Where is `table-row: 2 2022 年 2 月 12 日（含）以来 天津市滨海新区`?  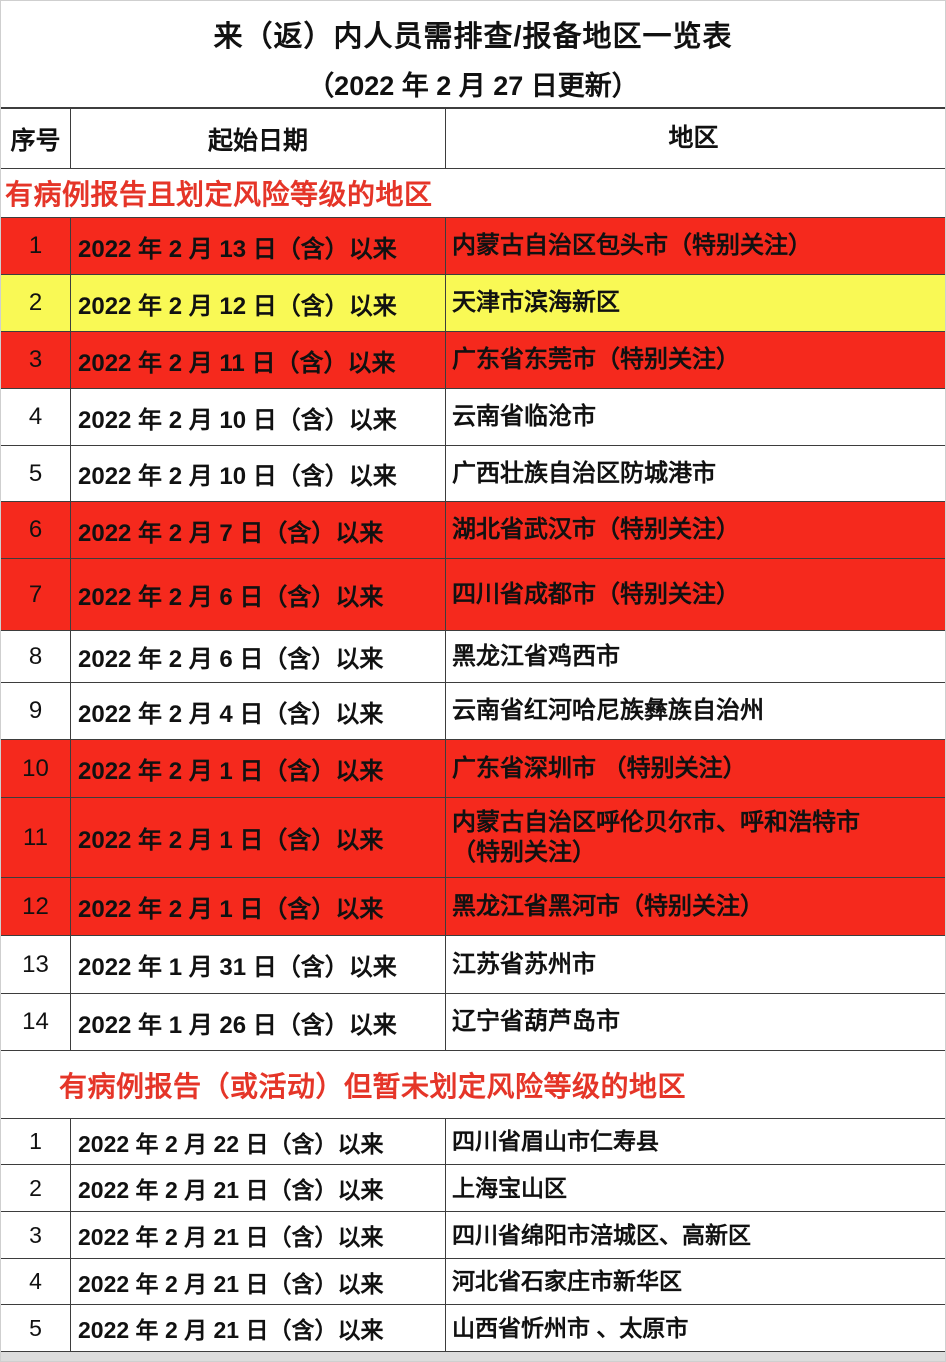 table-row: 2 2022 年 2 月 12 日（含）以来 天津市滨海新区 is located at coordinates (473, 303).